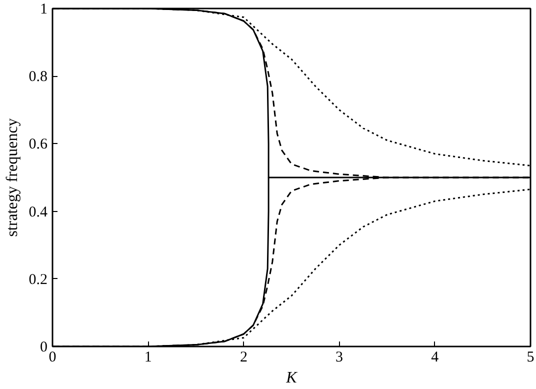 The width and height of the screenshot is (536, 389). I want to click on y-tick-label: 0.4, so click(38, 212).